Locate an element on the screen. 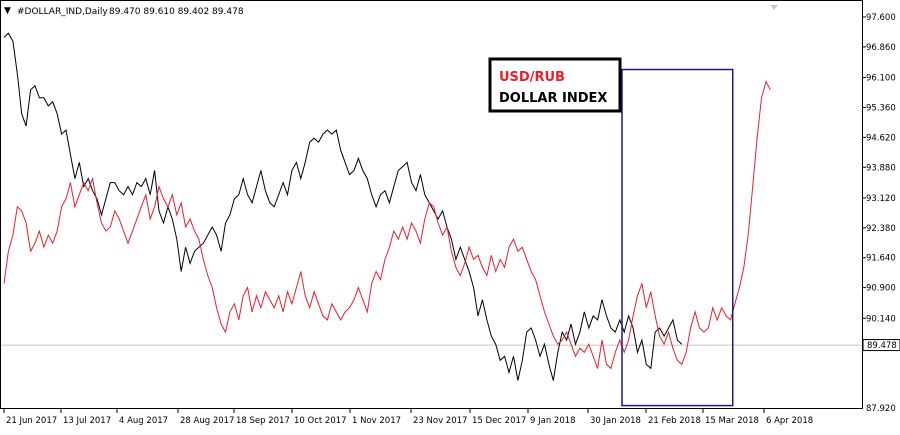 The height and width of the screenshot is (435, 900). highlight-box-group is located at coordinates (677, 237).